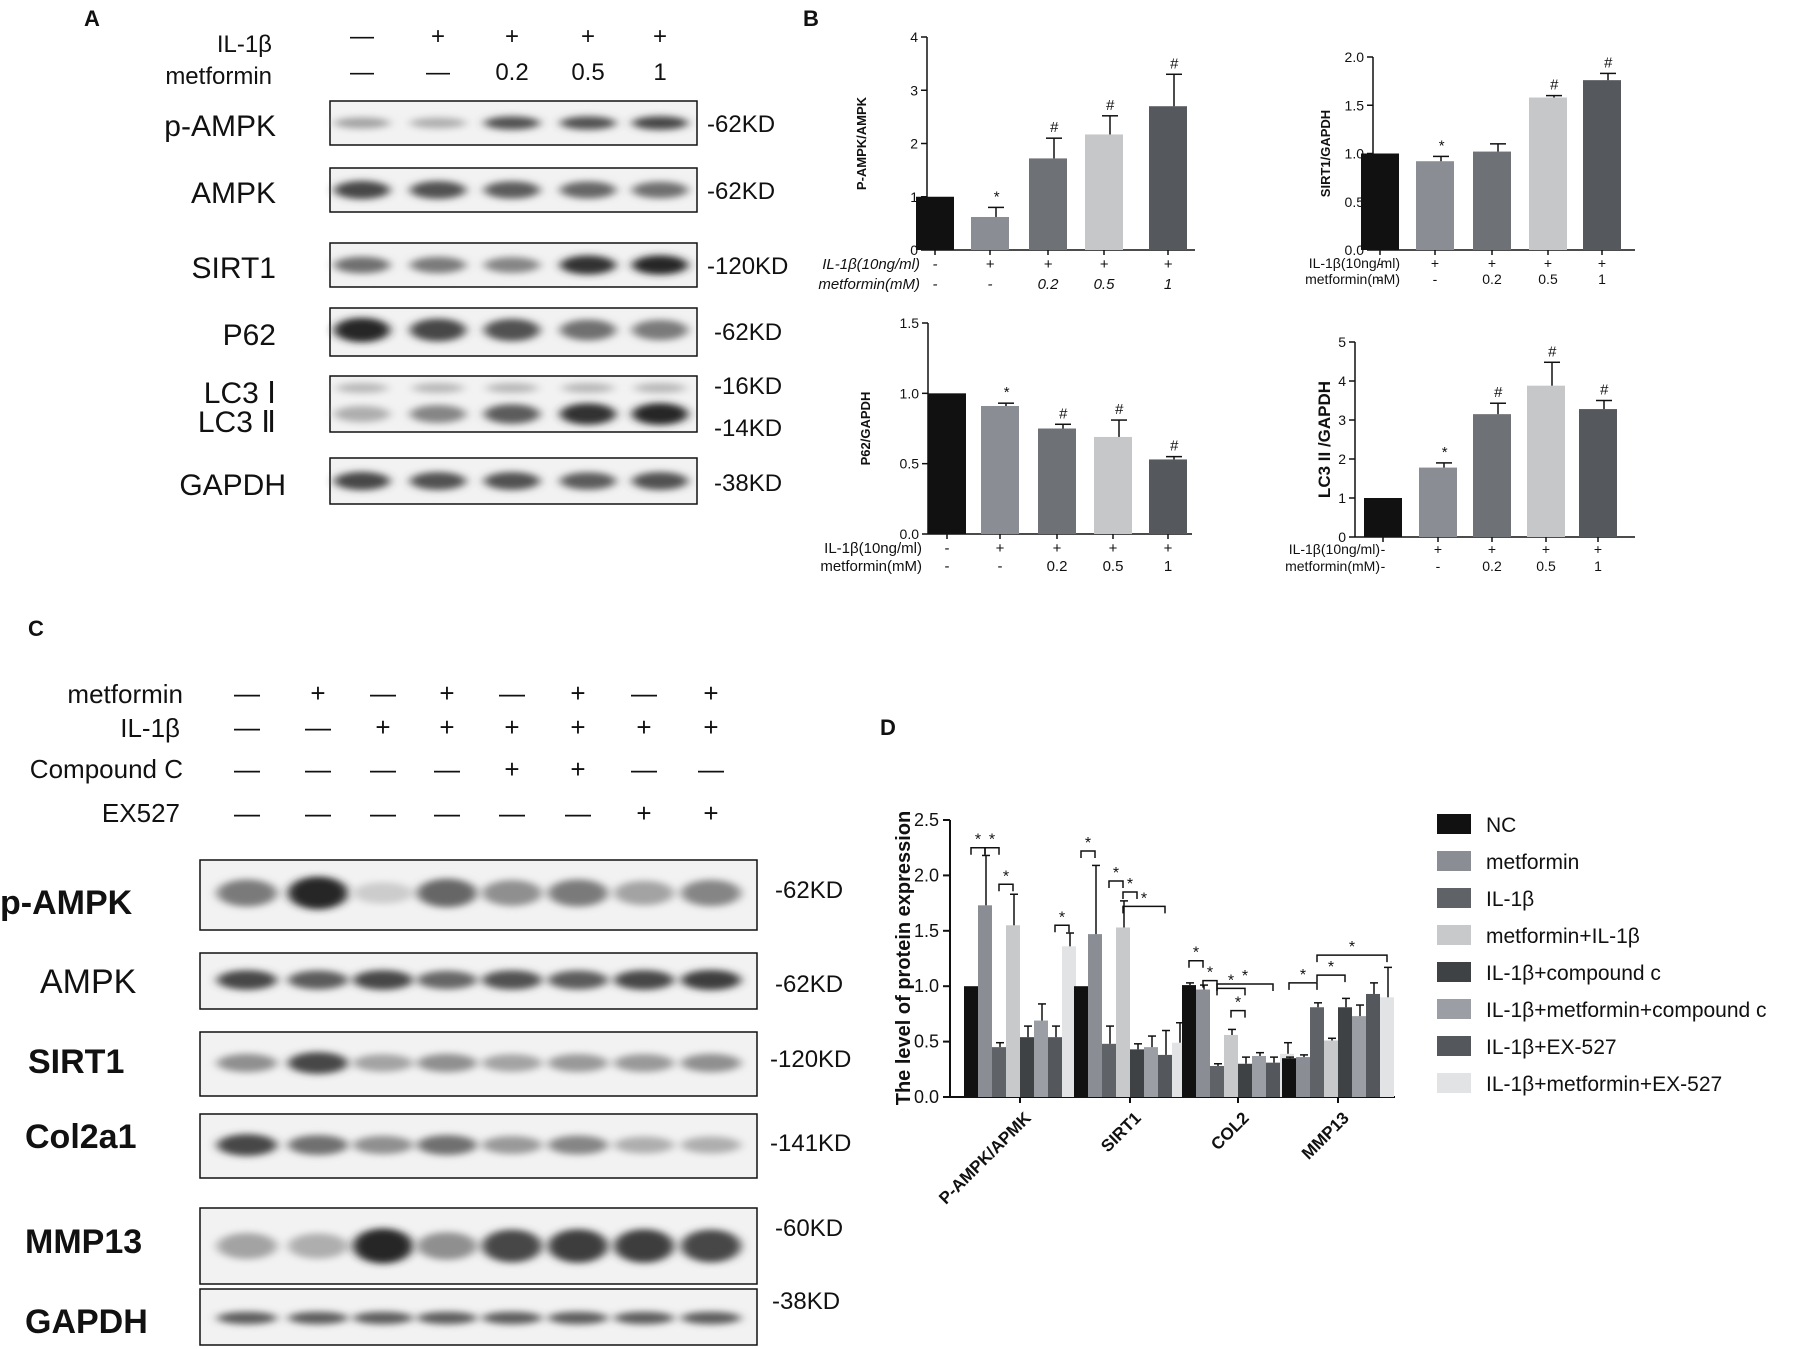 The height and width of the screenshot is (1349, 1797). Describe the element at coordinates (865, 429) in the screenshot. I see `y-axis-label: P62/GAPDH` at that location.